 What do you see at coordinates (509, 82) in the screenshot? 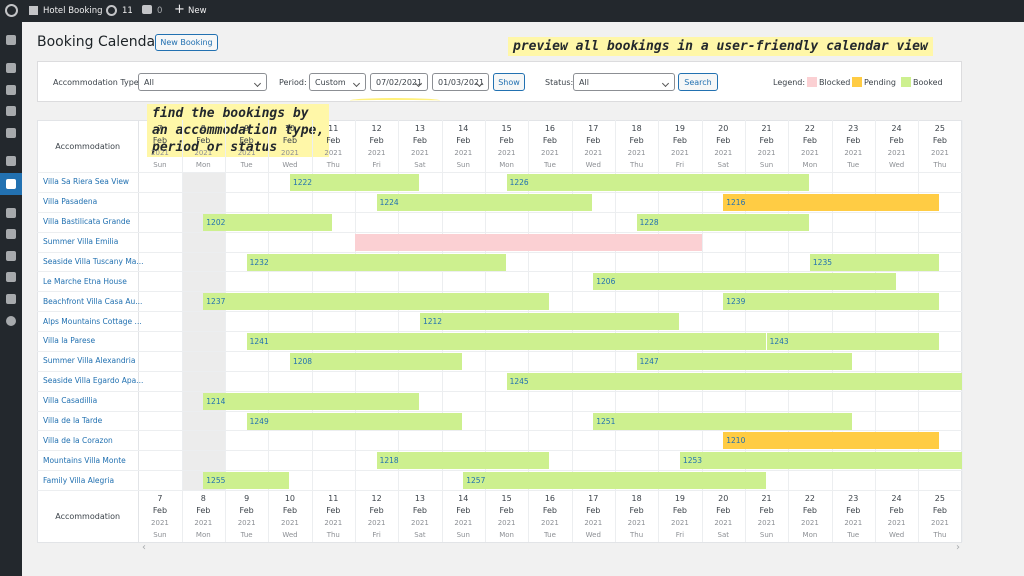
I see `show-button: Show` at bounding box center [509, 82].